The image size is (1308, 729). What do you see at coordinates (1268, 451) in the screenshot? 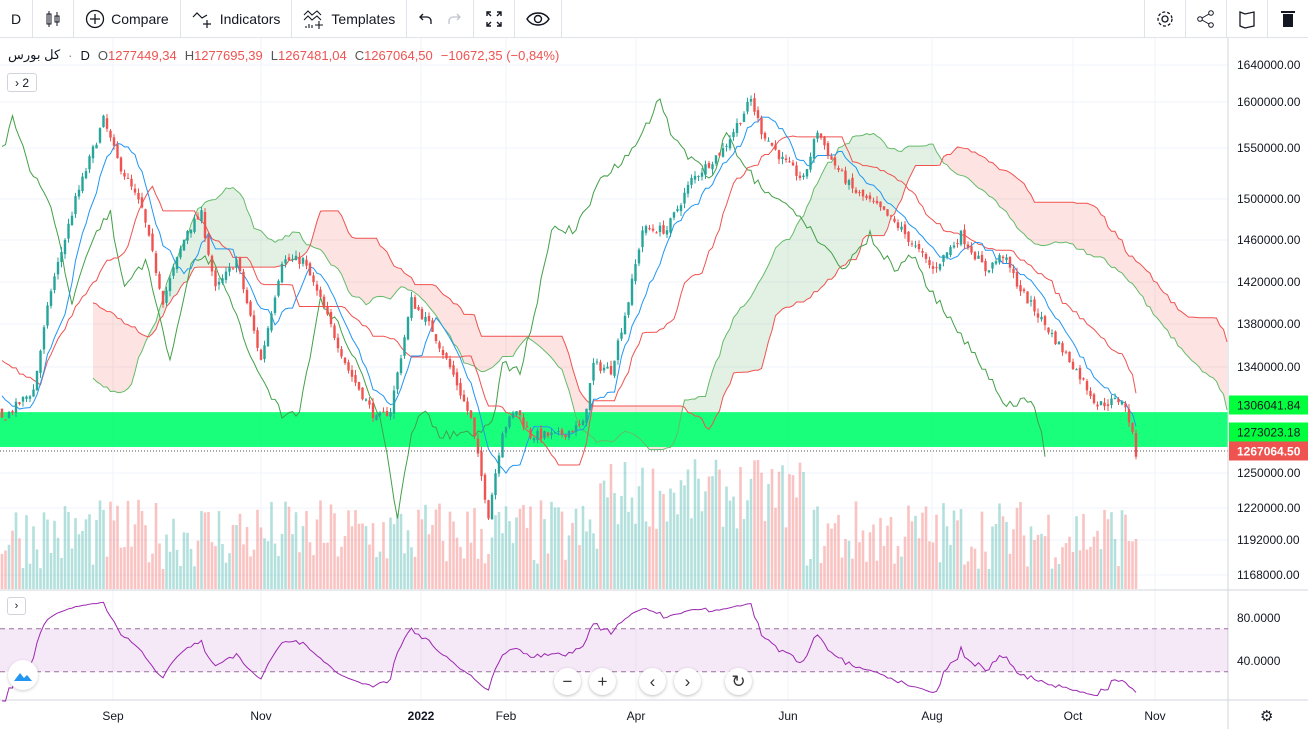
I see `last-price-tag: 1267064.50` at bounding box center [1268, 451].